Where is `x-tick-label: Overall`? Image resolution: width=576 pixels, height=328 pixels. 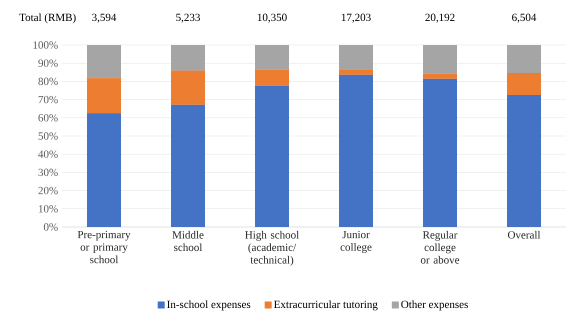 x-tick-label: Overall is located at coordinates (524, 234).